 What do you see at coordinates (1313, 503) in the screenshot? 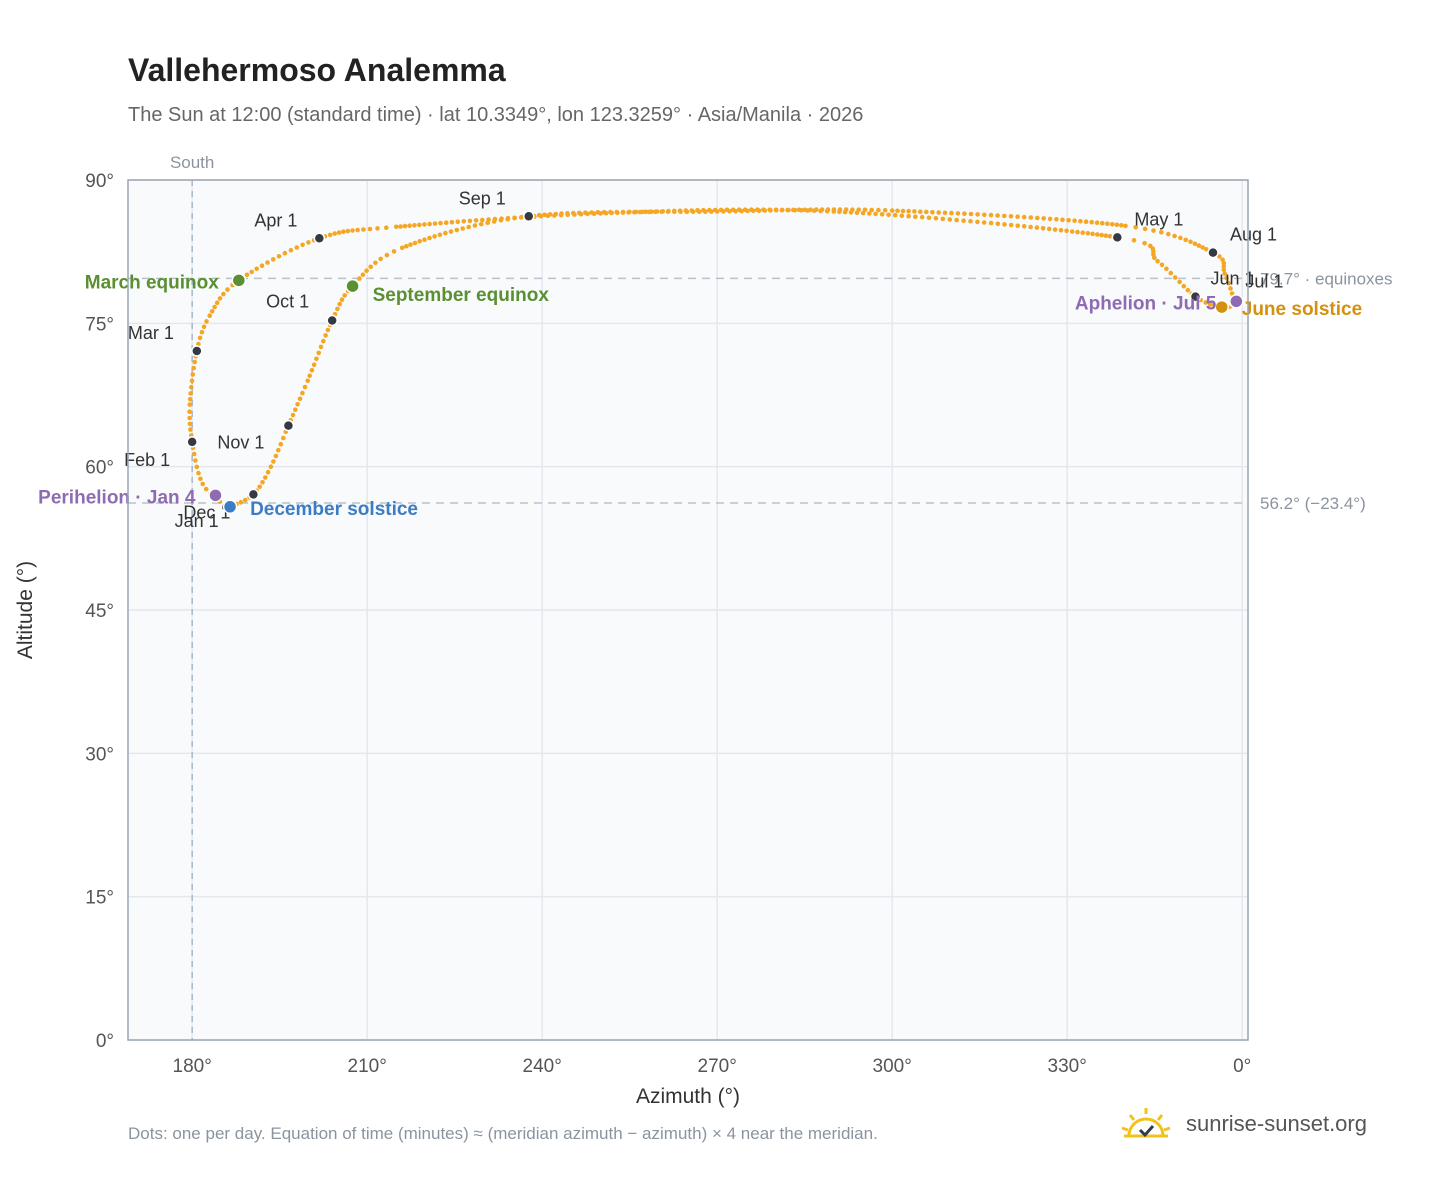
I see `reference-line-label: 56.2° (−23.4°)` at bounding box center [1313, 503].